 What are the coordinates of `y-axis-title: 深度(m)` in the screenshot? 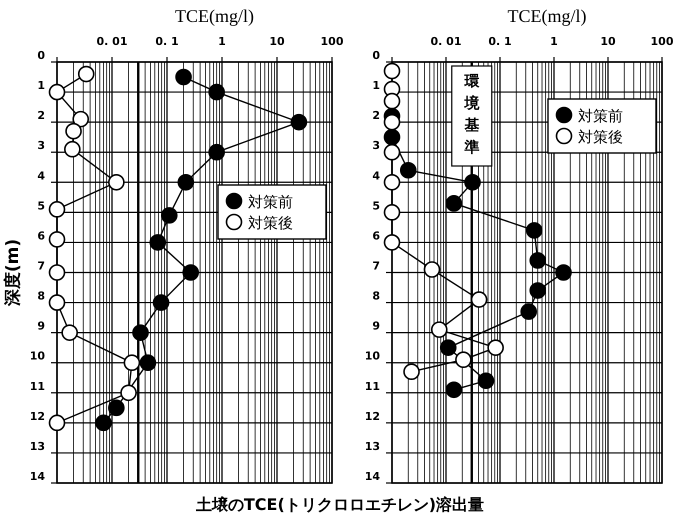 It's located at (13, 273).